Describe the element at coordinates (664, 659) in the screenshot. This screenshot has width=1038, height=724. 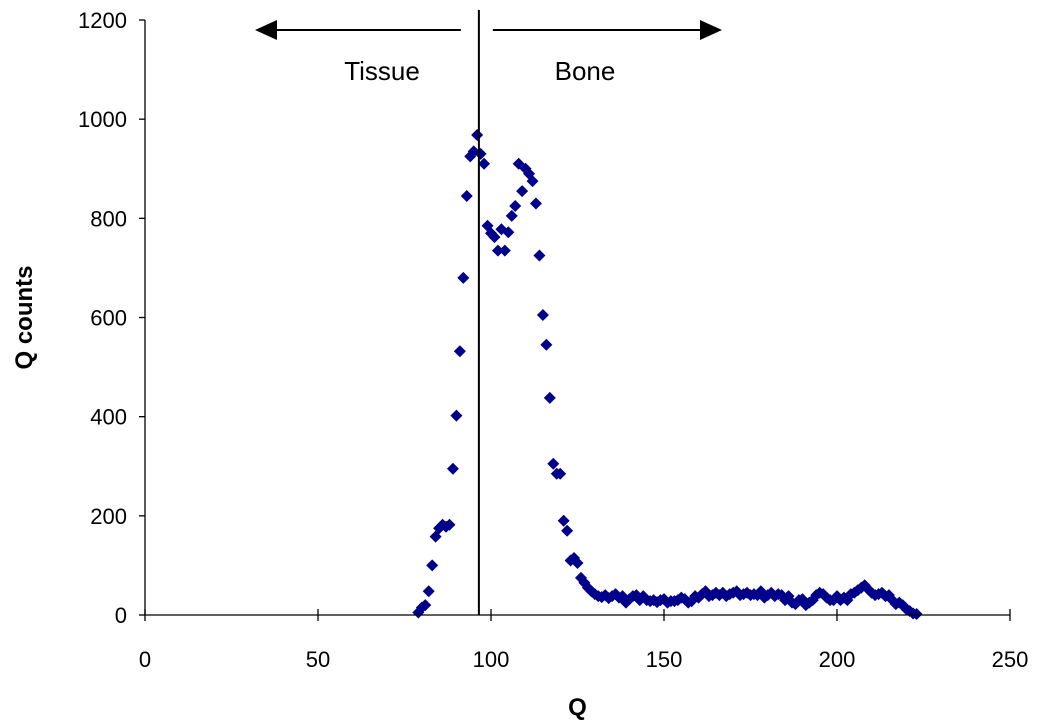
I see `x-tick-label: 150` at that location.